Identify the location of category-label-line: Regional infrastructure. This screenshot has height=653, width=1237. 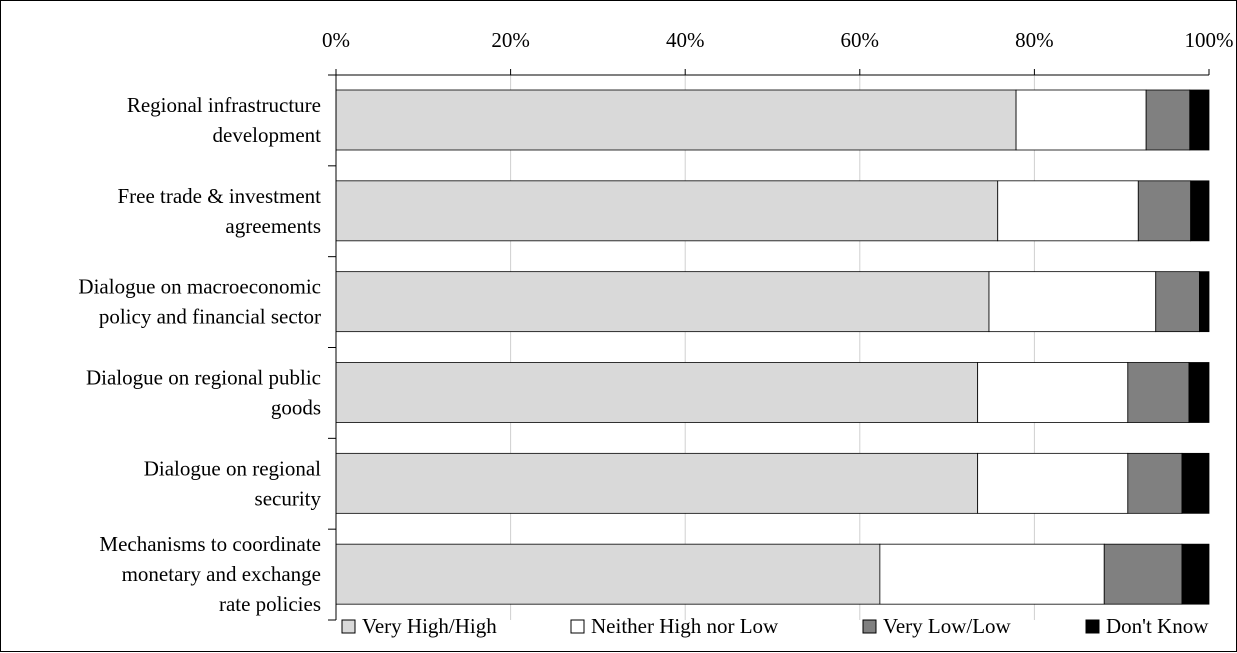
(224, 105).